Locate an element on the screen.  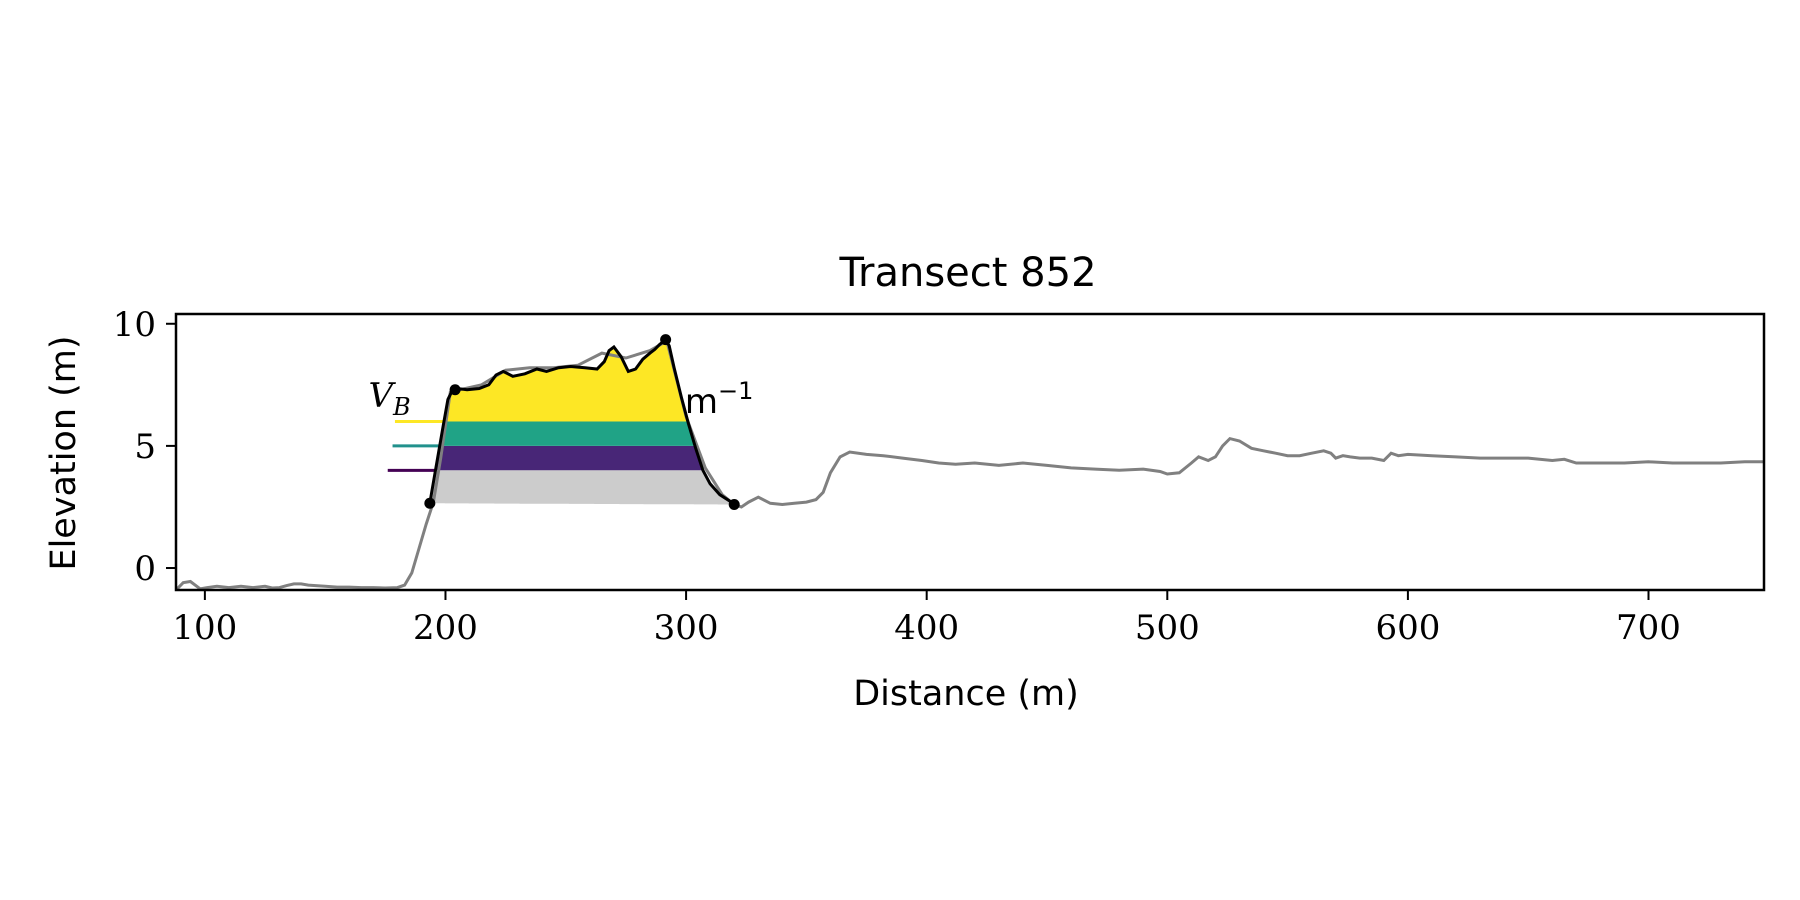
annotation-right-exponent: −1 is located at coordinates (735, 391).